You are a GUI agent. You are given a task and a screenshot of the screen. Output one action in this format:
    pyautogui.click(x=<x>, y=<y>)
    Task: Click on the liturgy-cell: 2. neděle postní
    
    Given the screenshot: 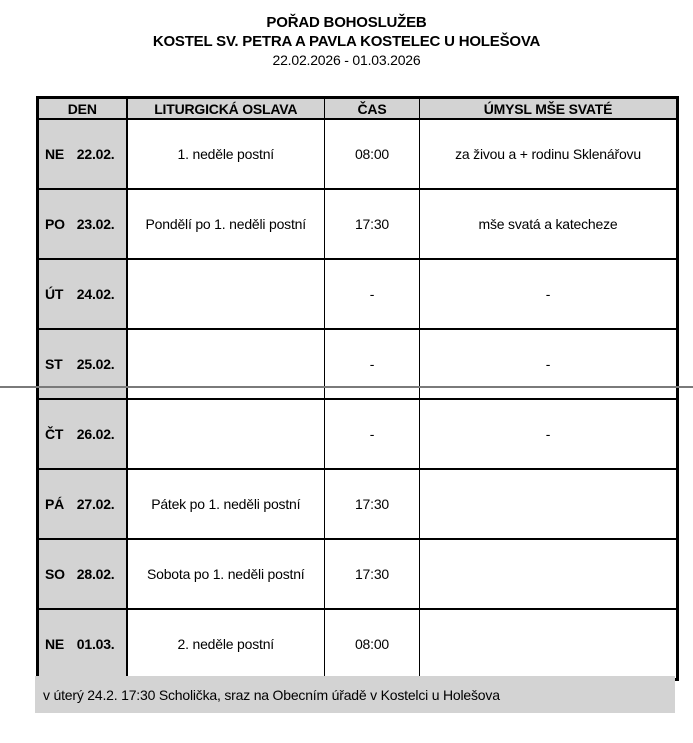 What is the action you would take?
    pyautogui.click(x=225, y=644)
    